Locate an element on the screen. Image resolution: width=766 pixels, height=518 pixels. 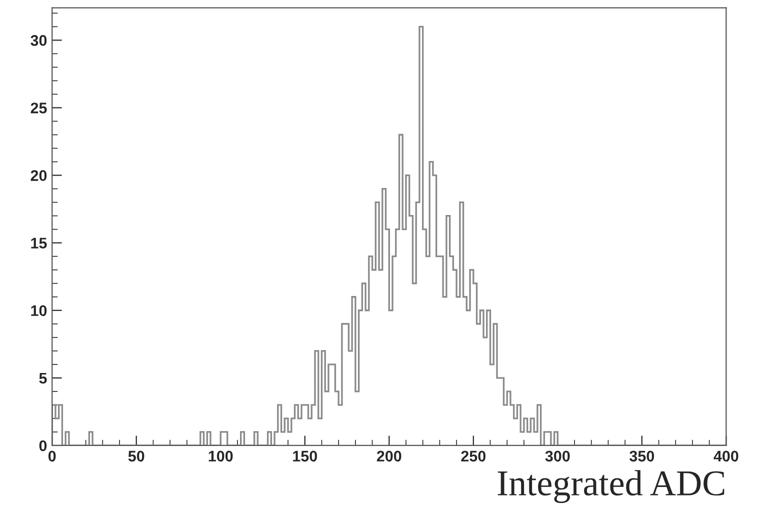
y-tick-label: 20 is located at coordinates (38, 175).